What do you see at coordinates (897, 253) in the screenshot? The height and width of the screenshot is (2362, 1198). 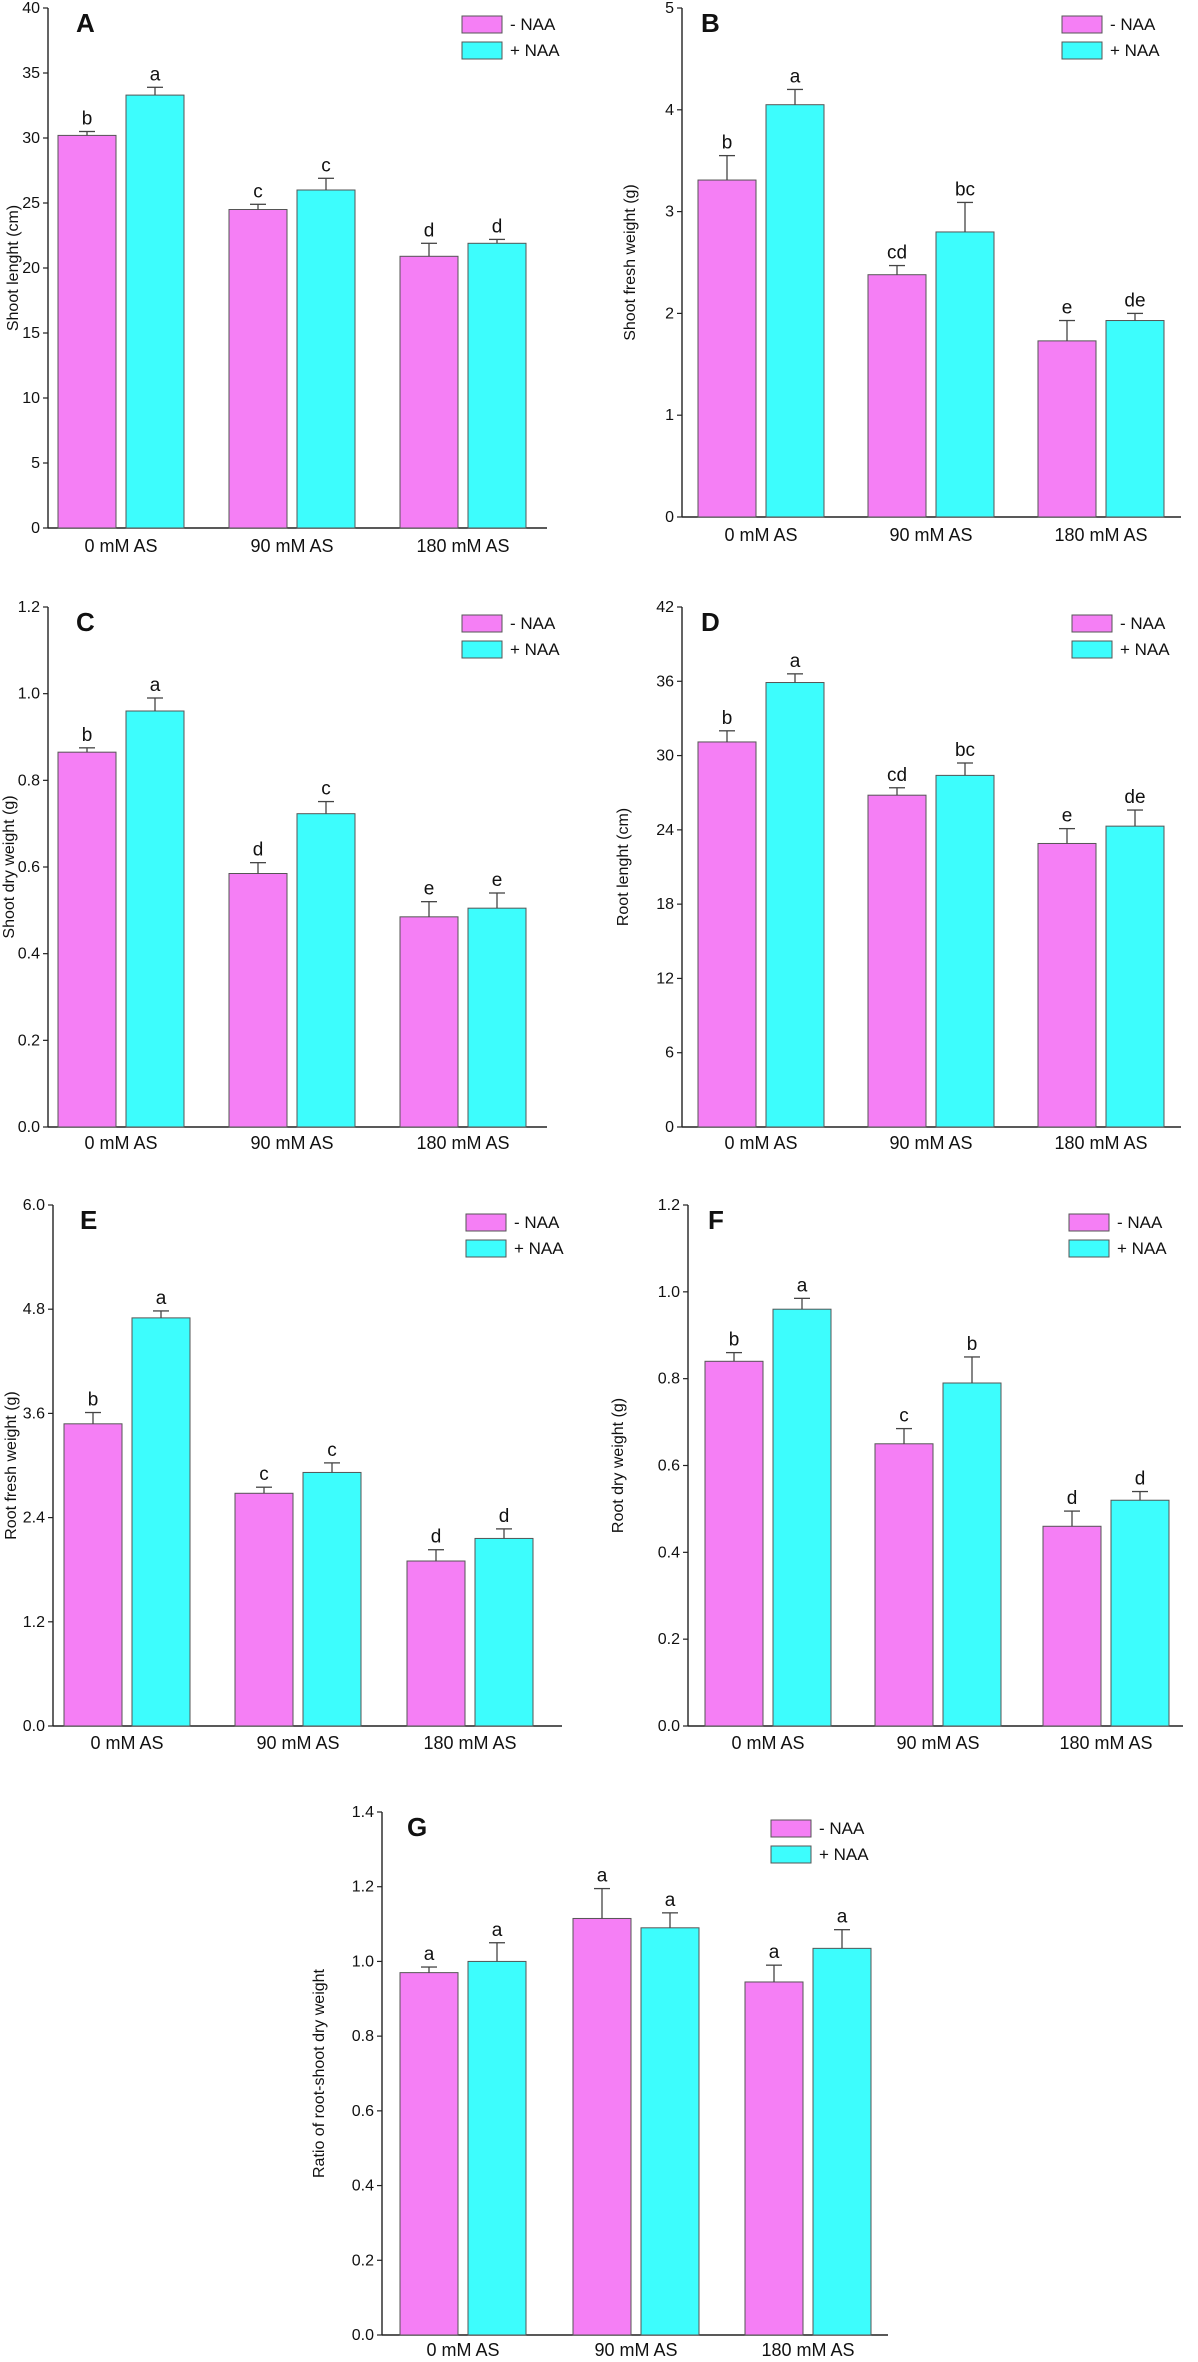 I see `significance-letter: cd` at bounding box center [897, 253].